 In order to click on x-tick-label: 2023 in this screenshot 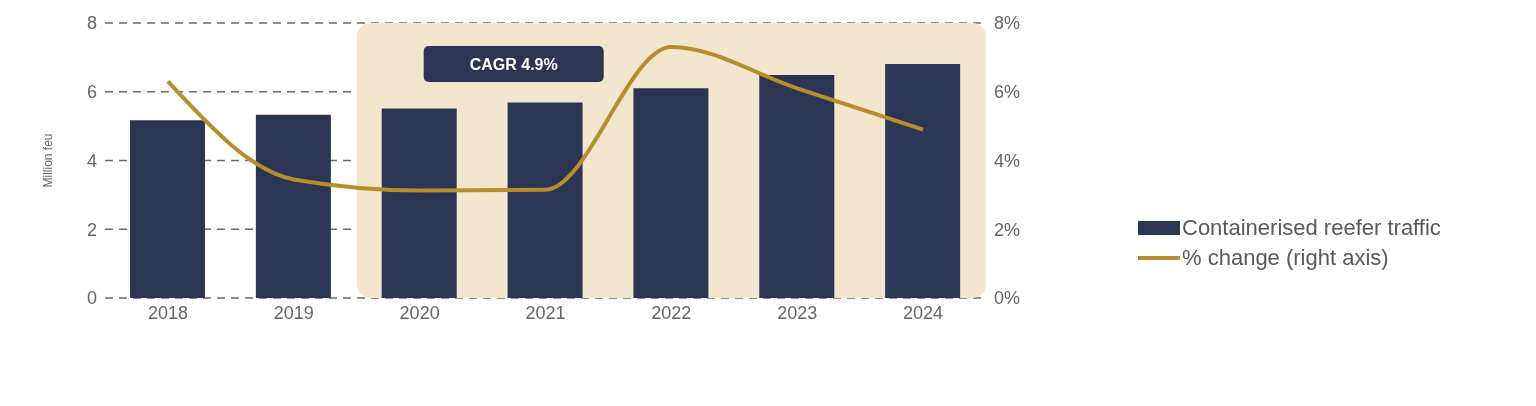, I will do `click(797, 312)`.